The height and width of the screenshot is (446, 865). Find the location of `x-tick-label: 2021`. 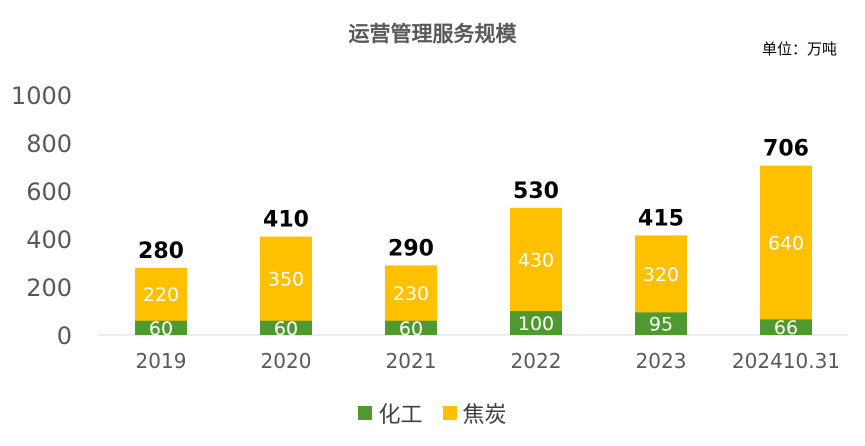

x-tick-label: 2021 is located at coordinates (411, 361).